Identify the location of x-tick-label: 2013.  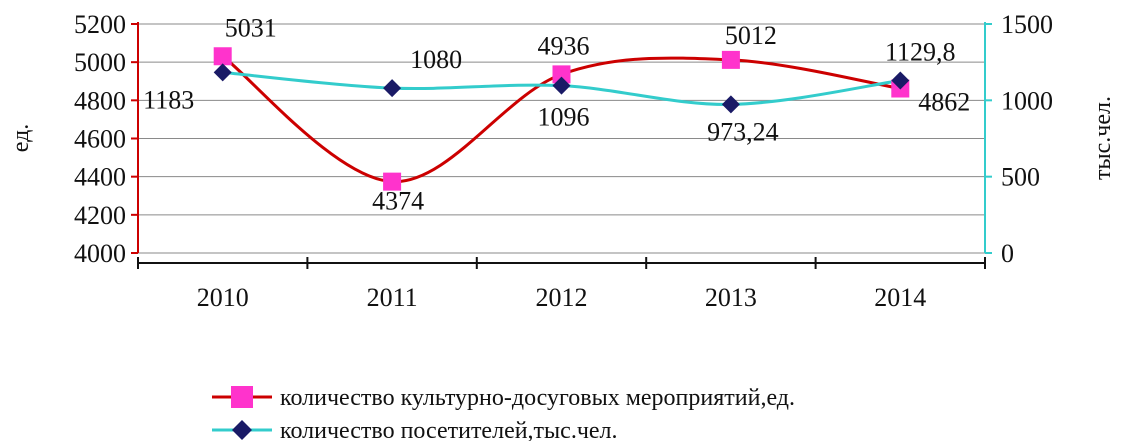
(731, 297).